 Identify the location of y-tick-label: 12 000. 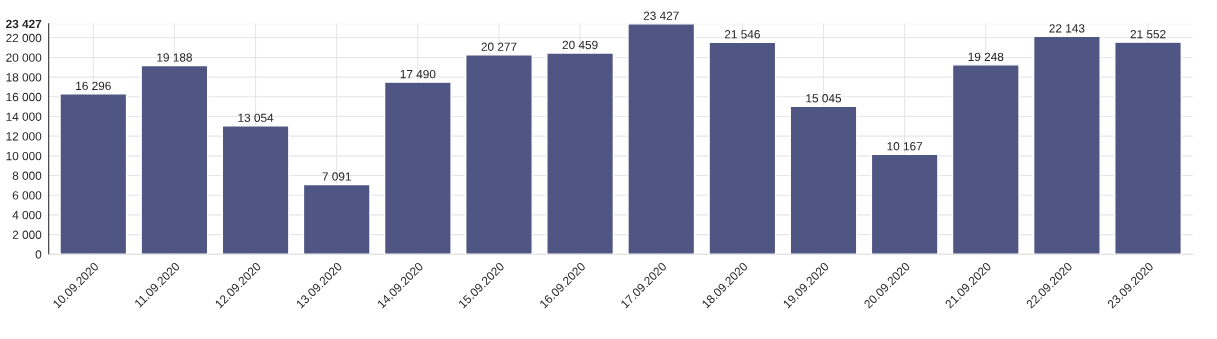
(24, 136).